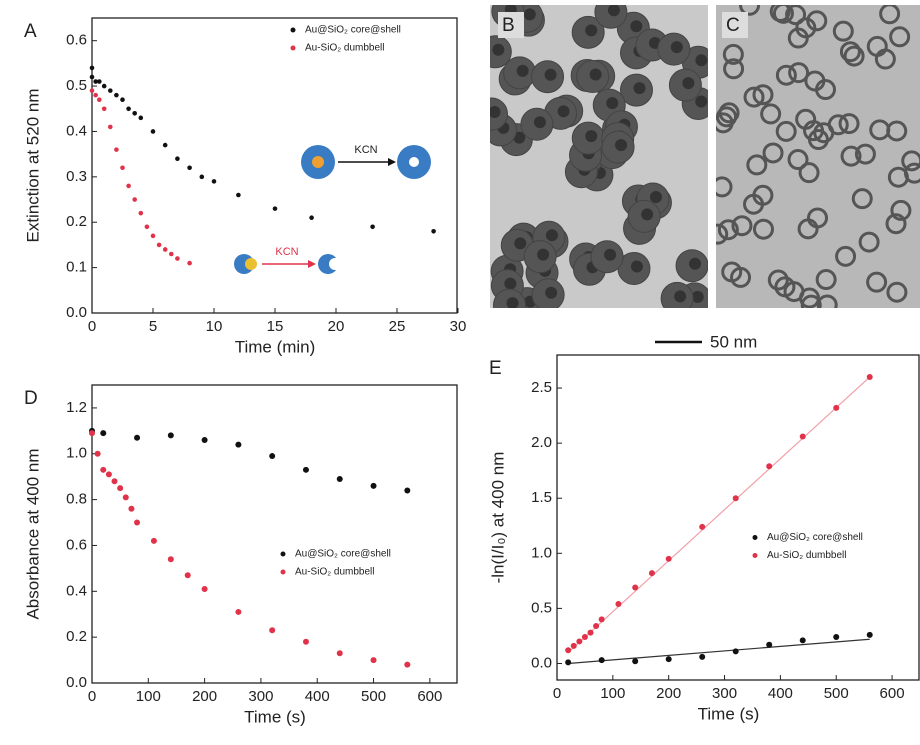 Image resolution: width=920 pixels, height=745 pixels. Describe the element at coordinates (76, 85) in the screenshot. I see `y-tick-label: 0.5` at that location.